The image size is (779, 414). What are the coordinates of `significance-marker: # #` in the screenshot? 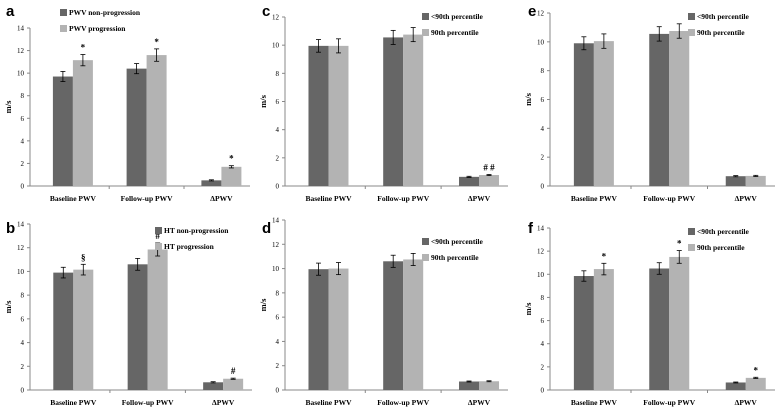 It's located at (489, 167).